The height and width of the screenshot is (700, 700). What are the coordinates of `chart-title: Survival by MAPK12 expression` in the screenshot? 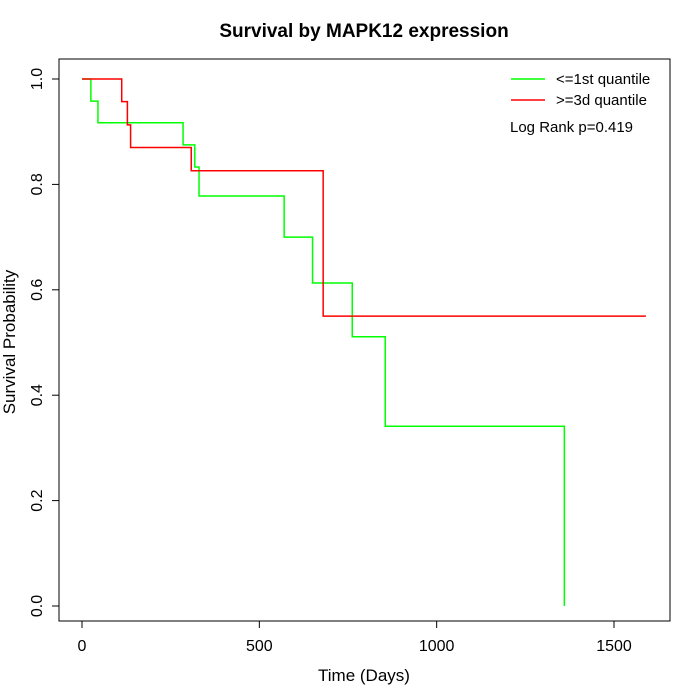 It's located at (363, 31).